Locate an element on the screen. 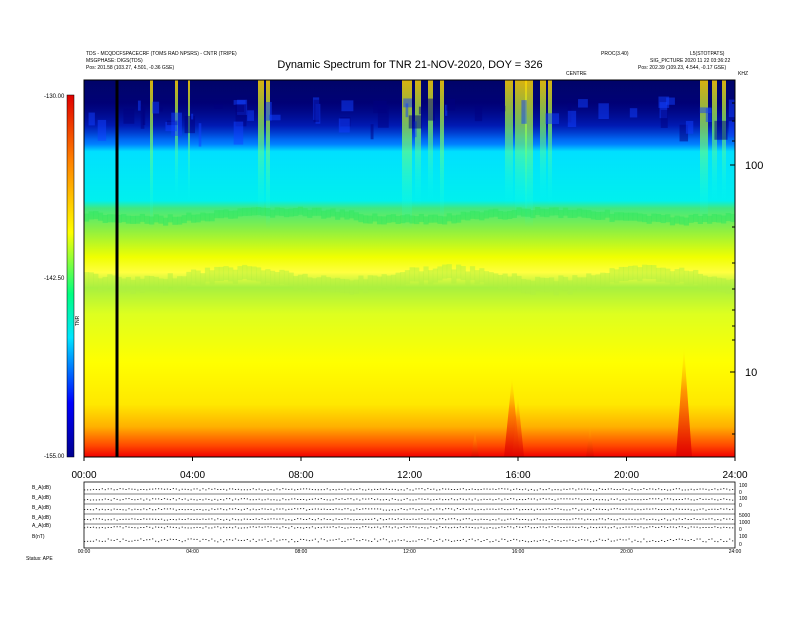 This screenshot has height=617, width=792. bottom-x-tick-2000: 20:00 is located at coordinates (626, 552).